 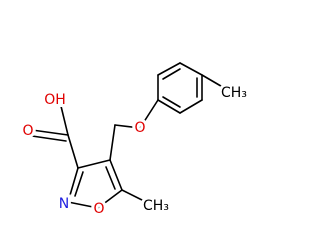 I want to click on atom-label: OH, so click(x=55, y=100).